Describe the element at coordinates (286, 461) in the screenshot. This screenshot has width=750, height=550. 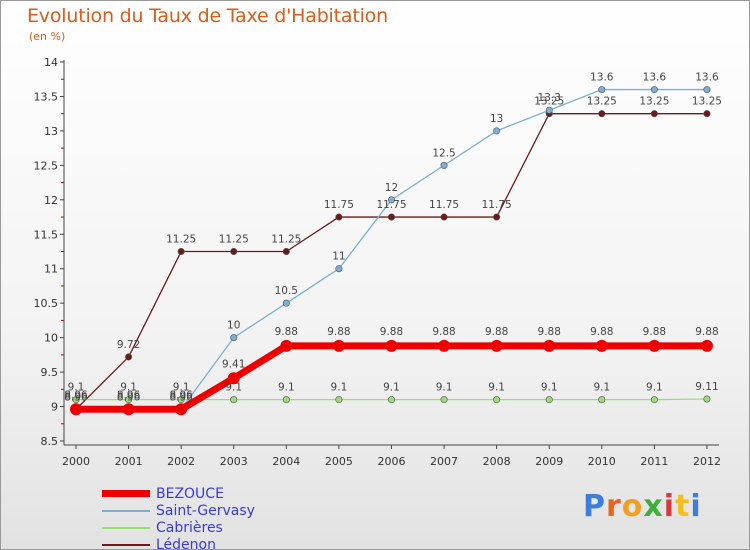
I see `x-tick-label: 2004` at that location.